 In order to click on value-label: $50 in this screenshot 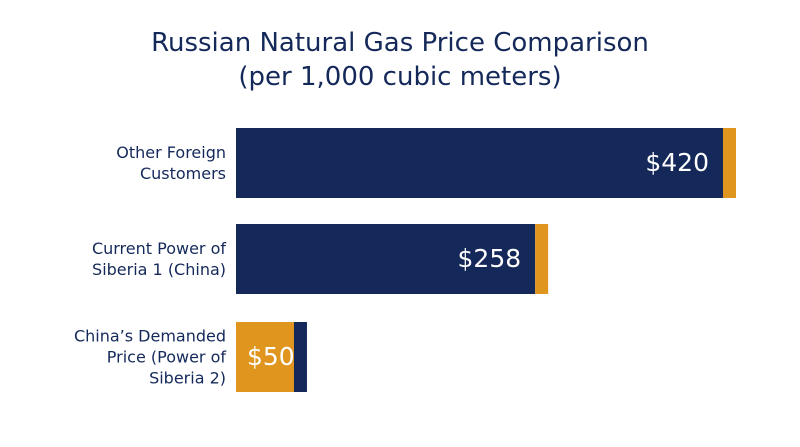, I will do `click(271, 356)`.